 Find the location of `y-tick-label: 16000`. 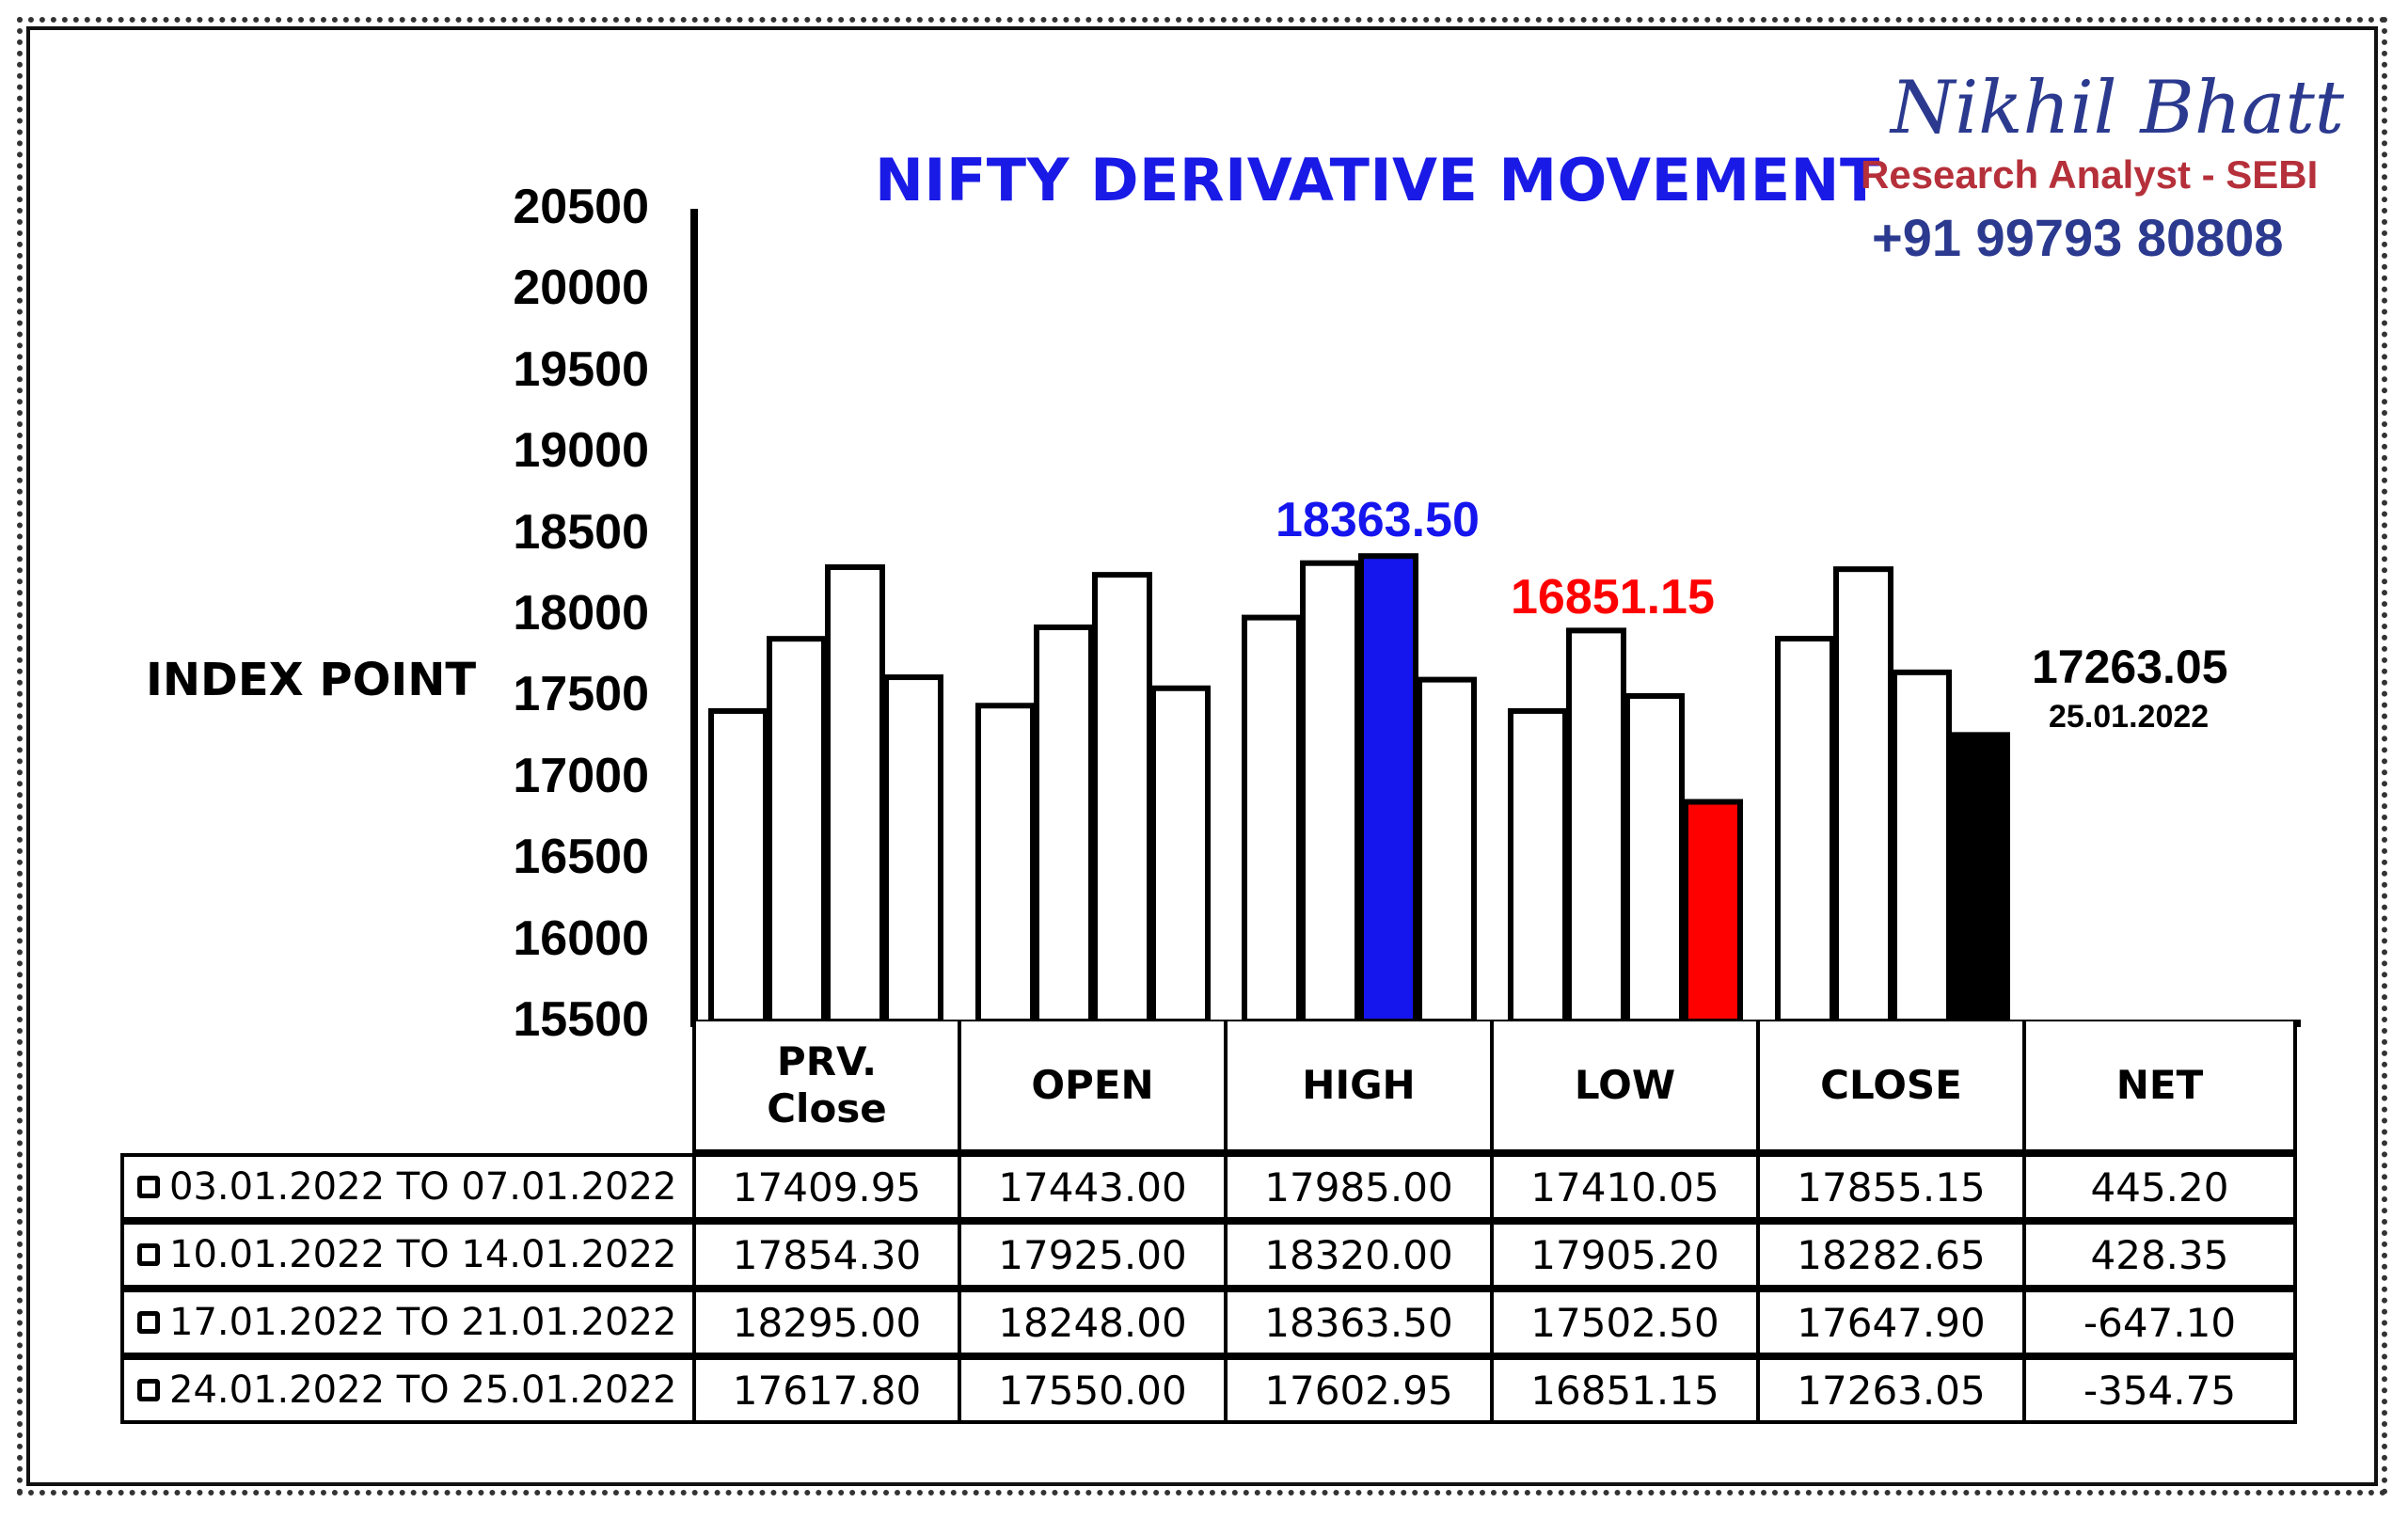

y-tick-label: 16000 is located at coordinates (581, 938).